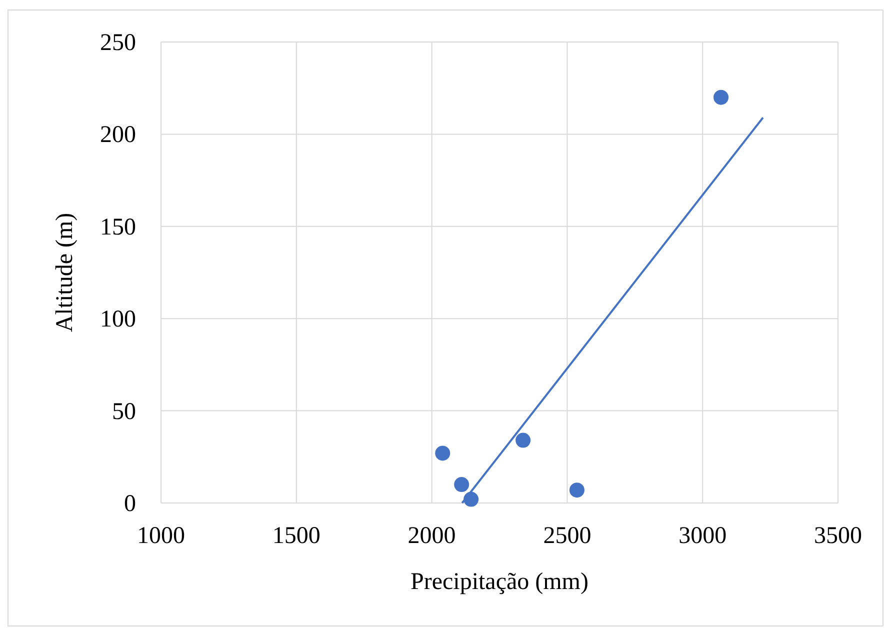 Image resolution: width=887 pixels, height=628 pixels. What do you see at coordinates (499, 582) in the screenshot?
I see `x-axis-title: Precipitação (mm)` at bounding box center [499, 582].